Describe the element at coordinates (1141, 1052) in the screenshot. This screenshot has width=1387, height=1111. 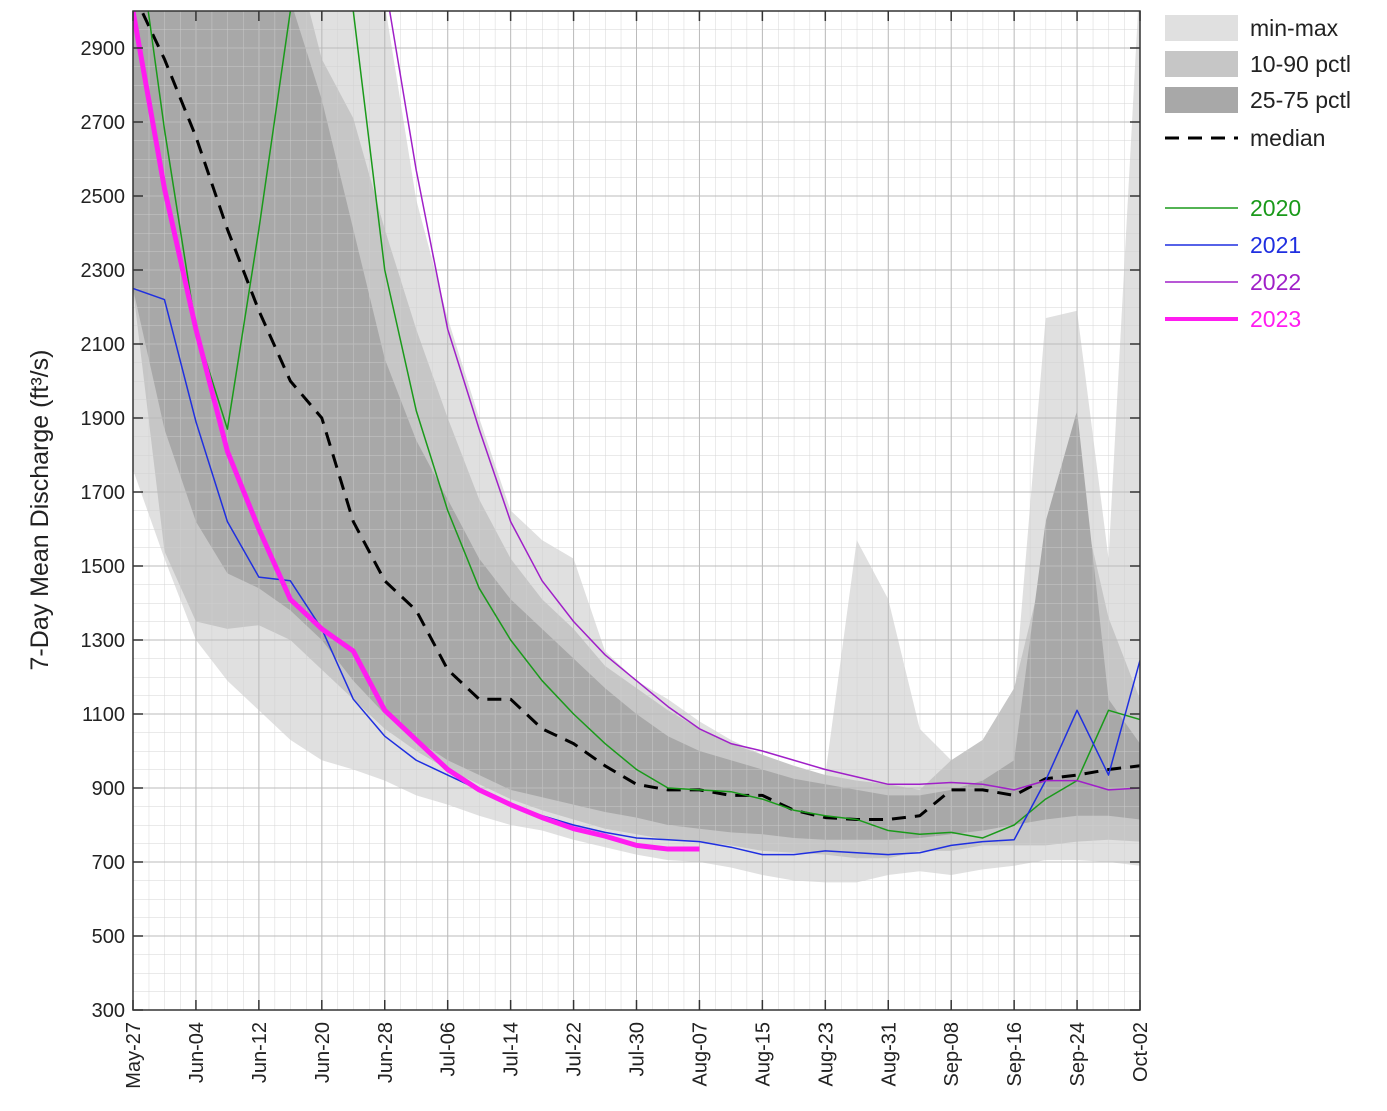
I see `x-tick-label: Oct-02` at that location.